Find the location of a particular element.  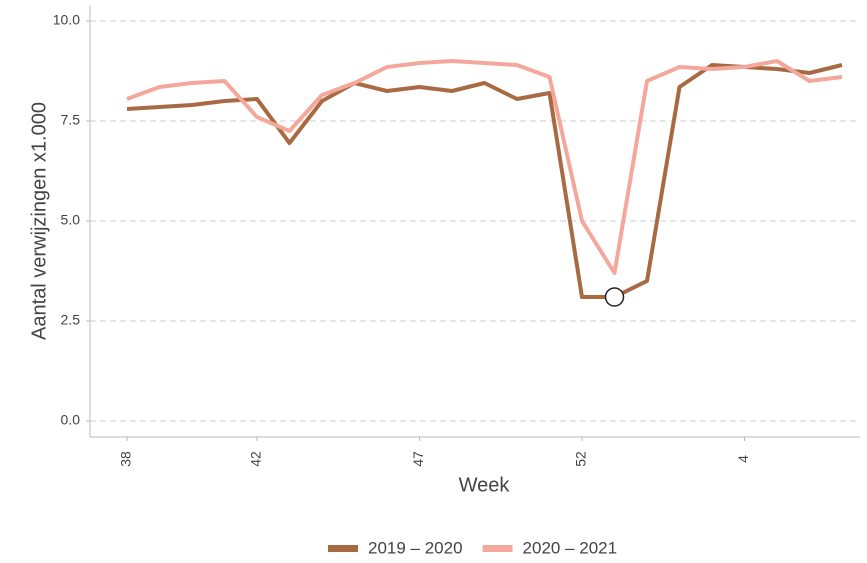

y-tick-label: 0.0 is located at coordinates (71, 420).